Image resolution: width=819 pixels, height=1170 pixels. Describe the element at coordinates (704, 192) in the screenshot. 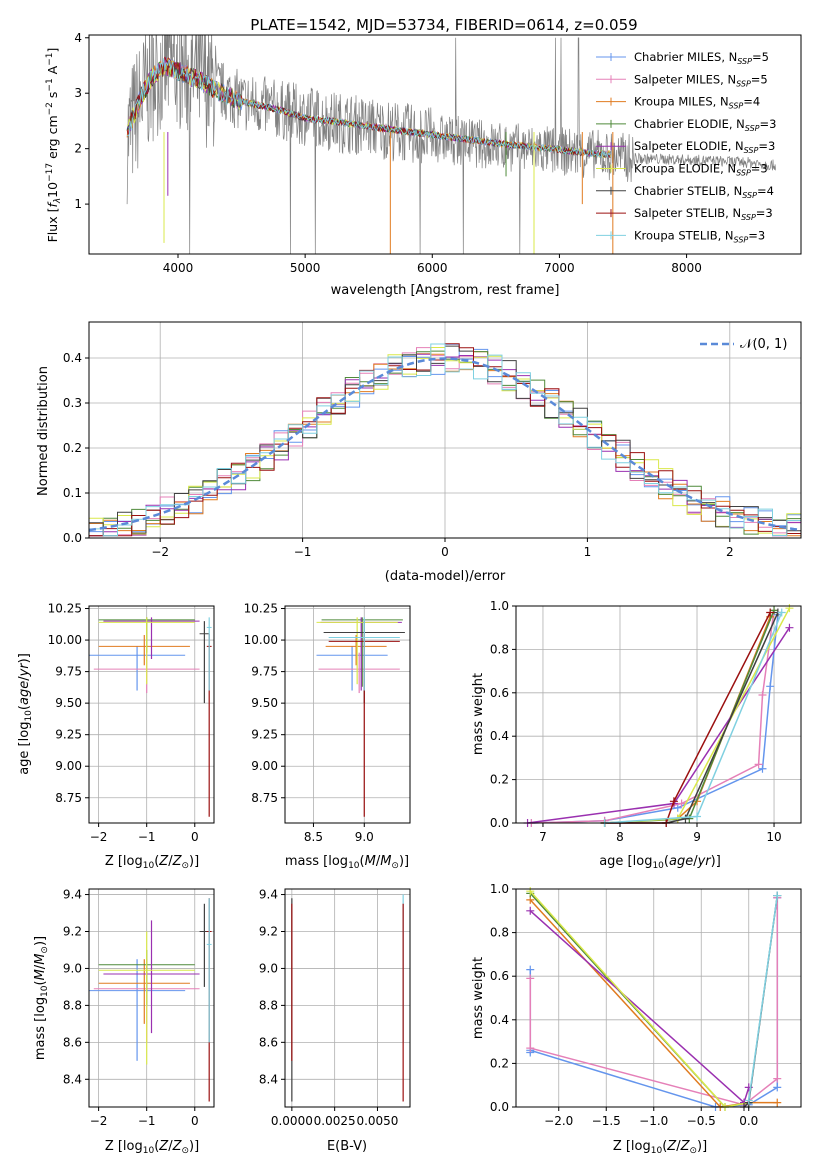

I see `legend-label: Chabrier STELIB, NSSP=4` at that location.